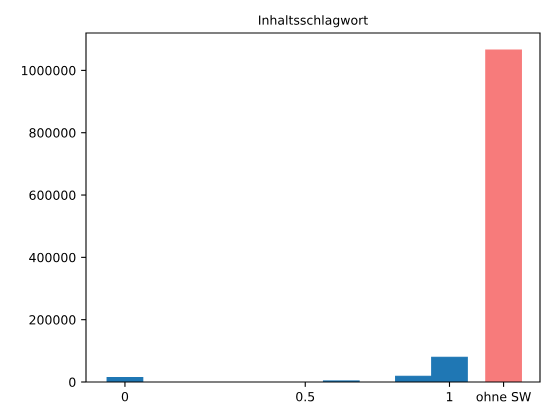 The height and width of the screenshot is (415, 549). What do you see at coordinates (52, 257) in the screenshot?
I see `y-tick-label: 400000` at bounding box center [52, 257].